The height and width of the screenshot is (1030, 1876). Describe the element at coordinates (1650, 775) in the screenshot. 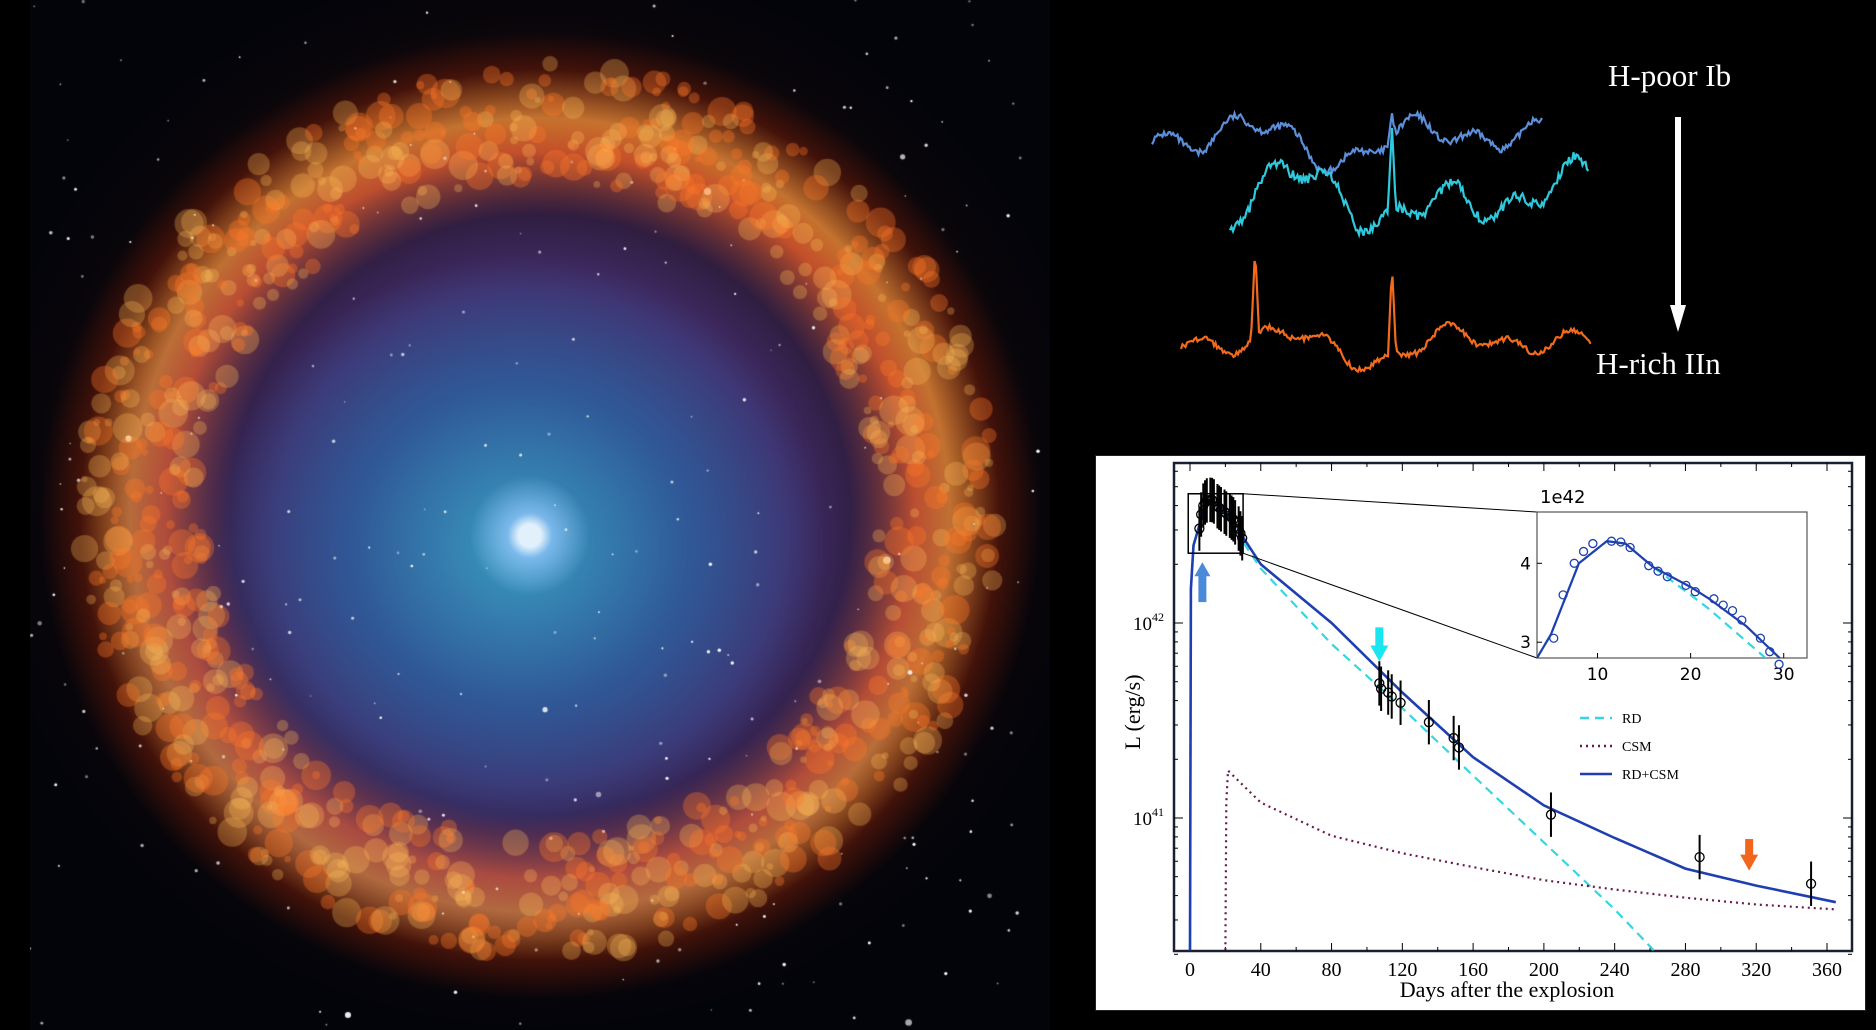

I see `legend-label: RD+CSM` at that location.